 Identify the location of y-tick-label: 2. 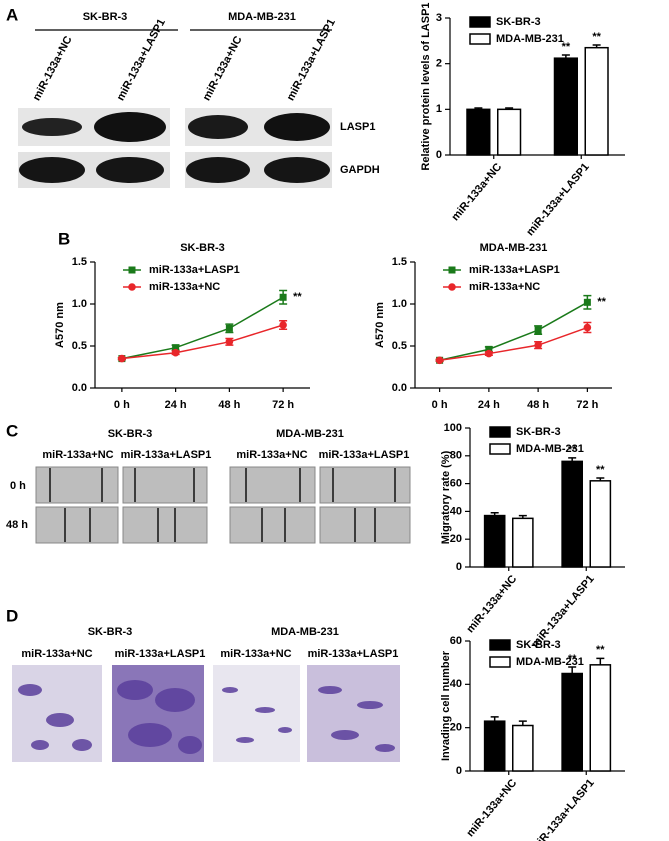
(439, 64).